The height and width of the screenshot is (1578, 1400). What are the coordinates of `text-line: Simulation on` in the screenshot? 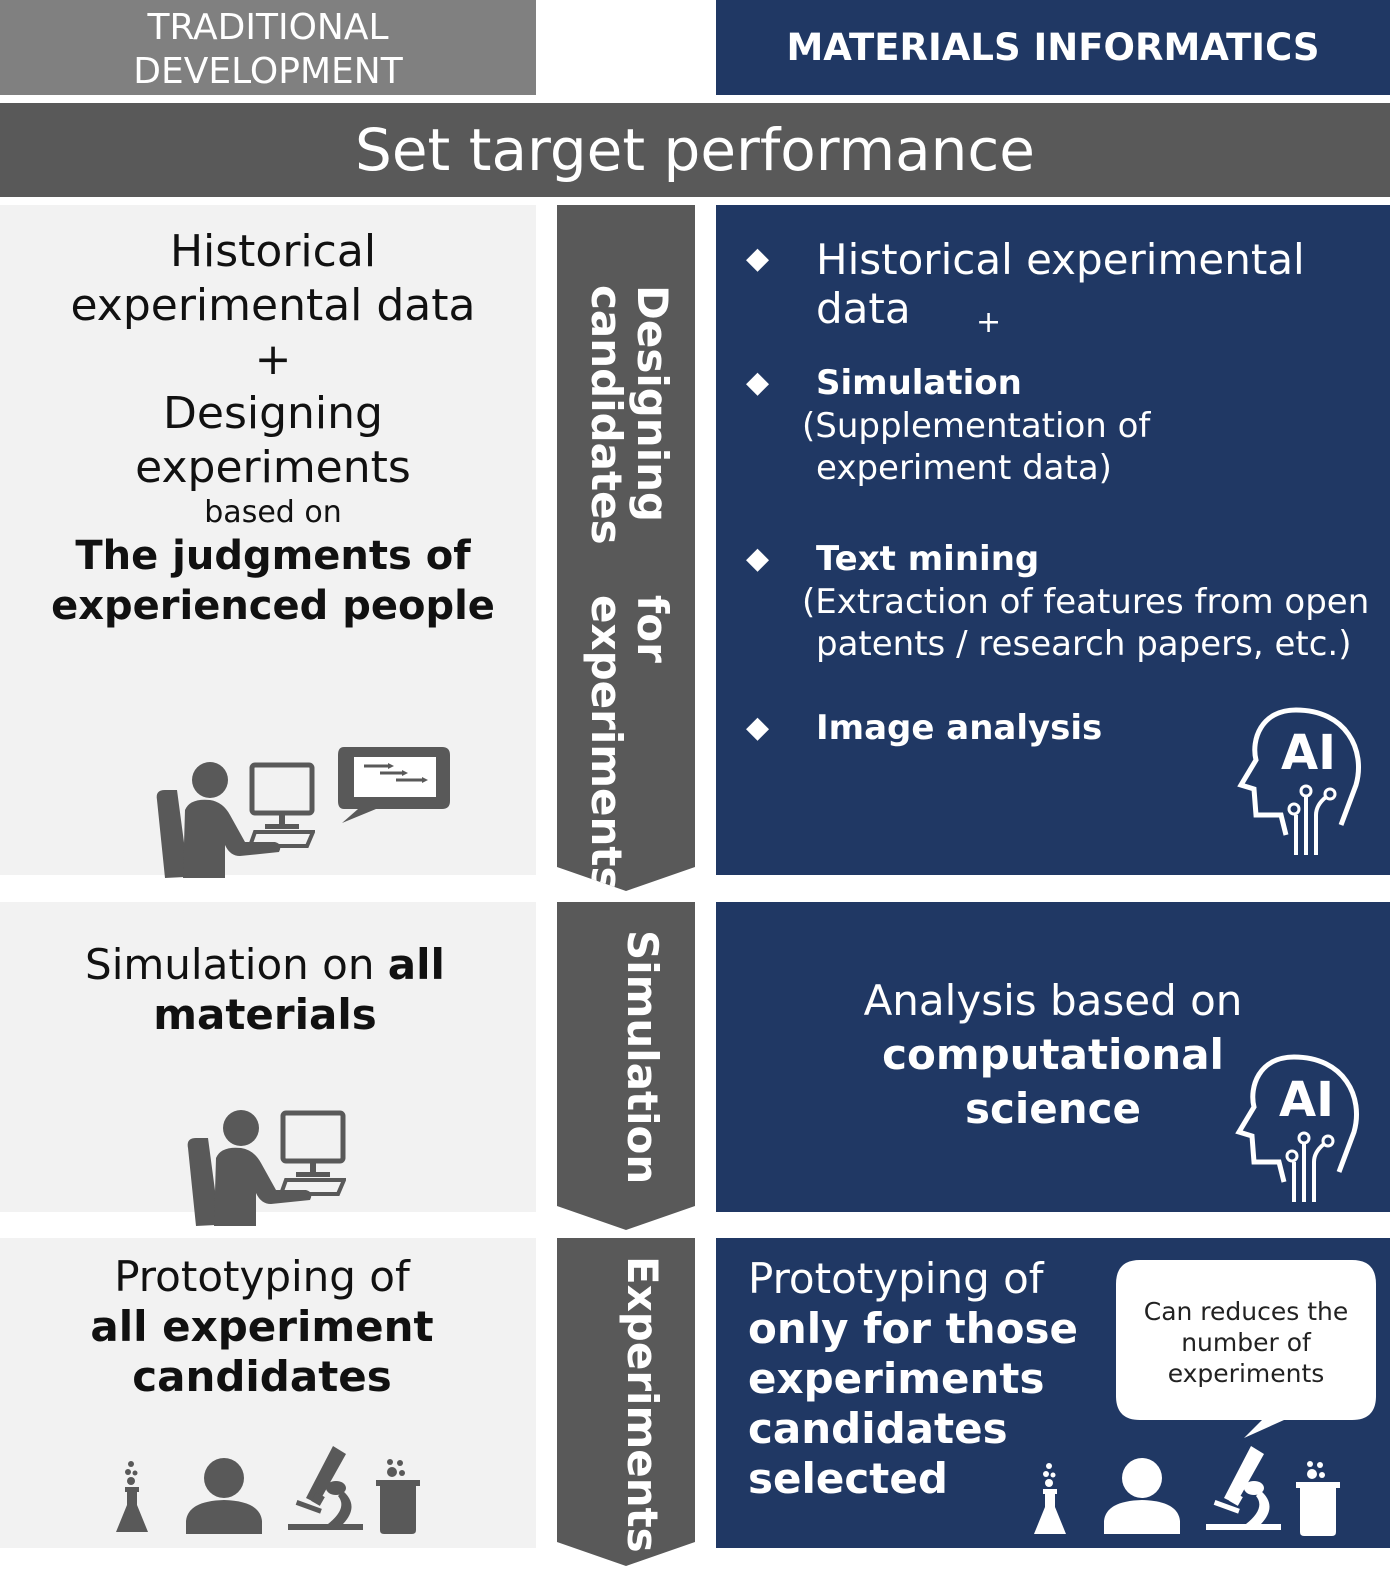 It's located at (236, 964).